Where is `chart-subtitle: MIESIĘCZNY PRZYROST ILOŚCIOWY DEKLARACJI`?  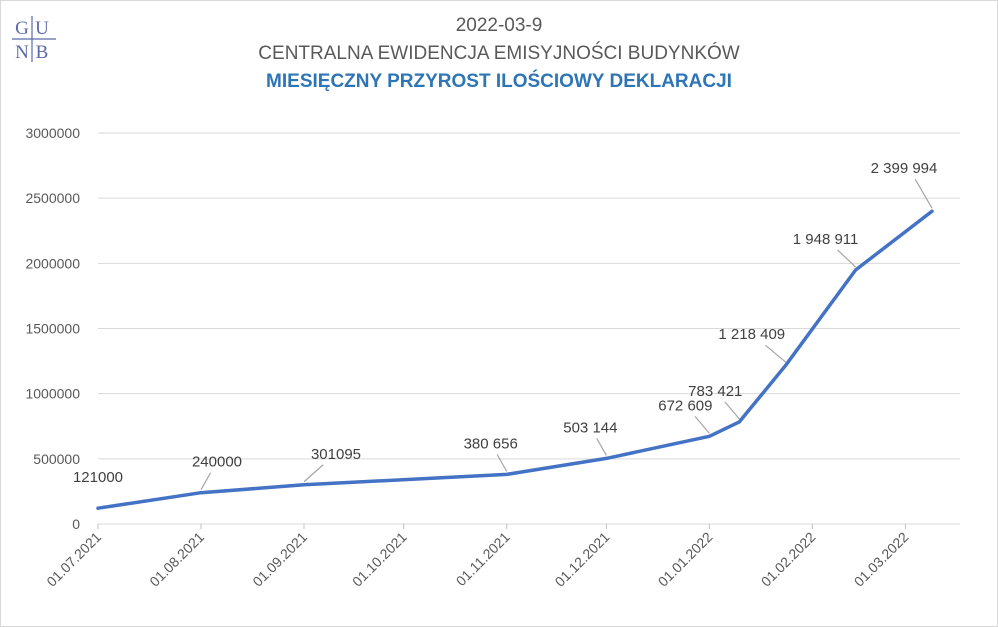 chart-subtitle: MIESIĘCZNY PRZYROST ILOŚCIOWY DEKLARACJI is located at coordinates (499, 81).